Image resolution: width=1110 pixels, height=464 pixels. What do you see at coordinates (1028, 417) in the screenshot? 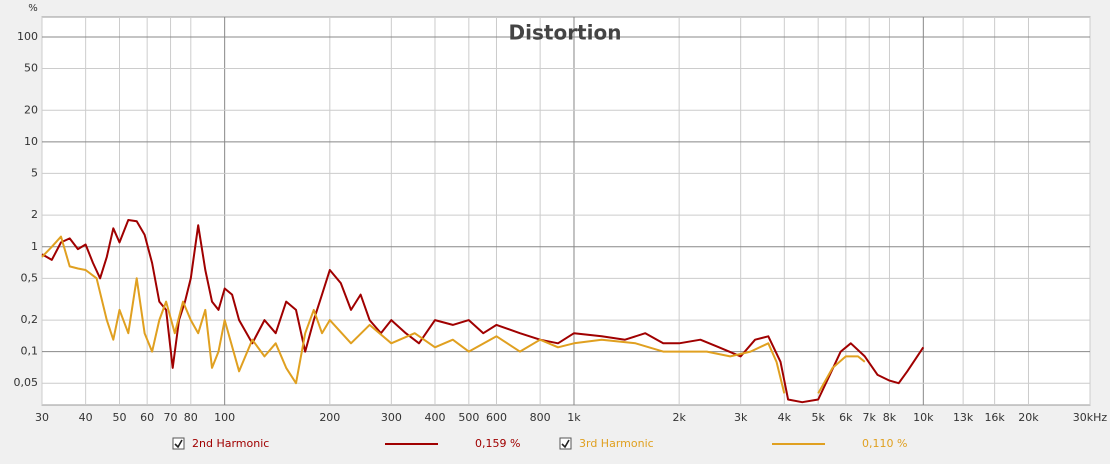
I see `x-tick-label: 20k` at bounding box center [1028, 417].